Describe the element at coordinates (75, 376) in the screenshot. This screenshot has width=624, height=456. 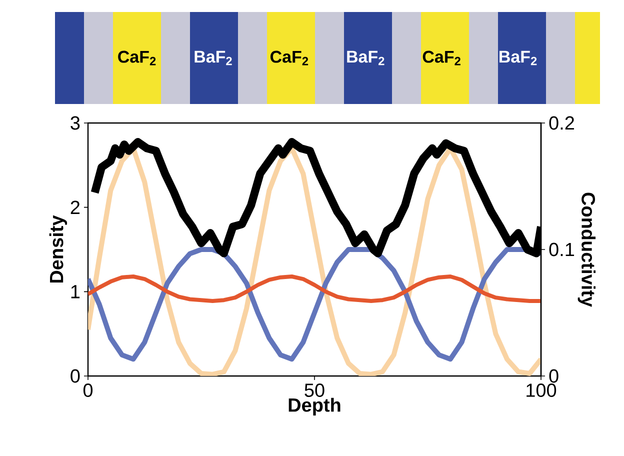
I see `y-tick-label: 0` at that location.